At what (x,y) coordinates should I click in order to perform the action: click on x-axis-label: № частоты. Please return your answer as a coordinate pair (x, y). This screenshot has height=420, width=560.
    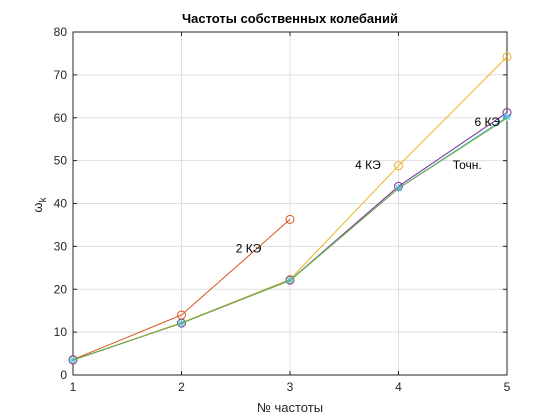
    Looking at the image, I should click on (290, 407).